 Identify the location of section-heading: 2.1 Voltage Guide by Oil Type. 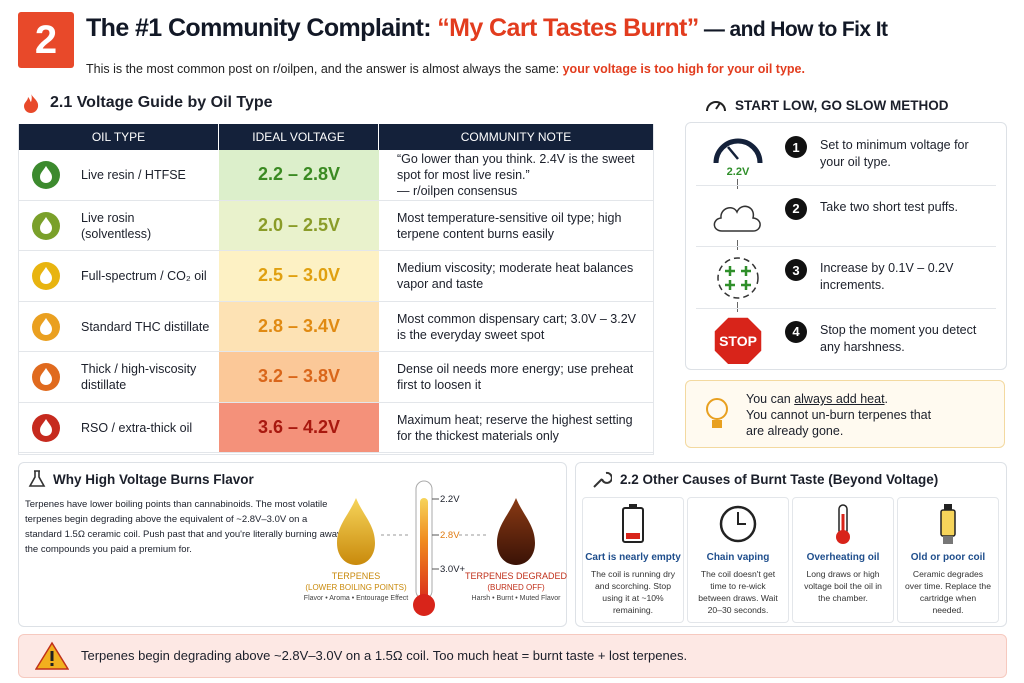
(161, 102).